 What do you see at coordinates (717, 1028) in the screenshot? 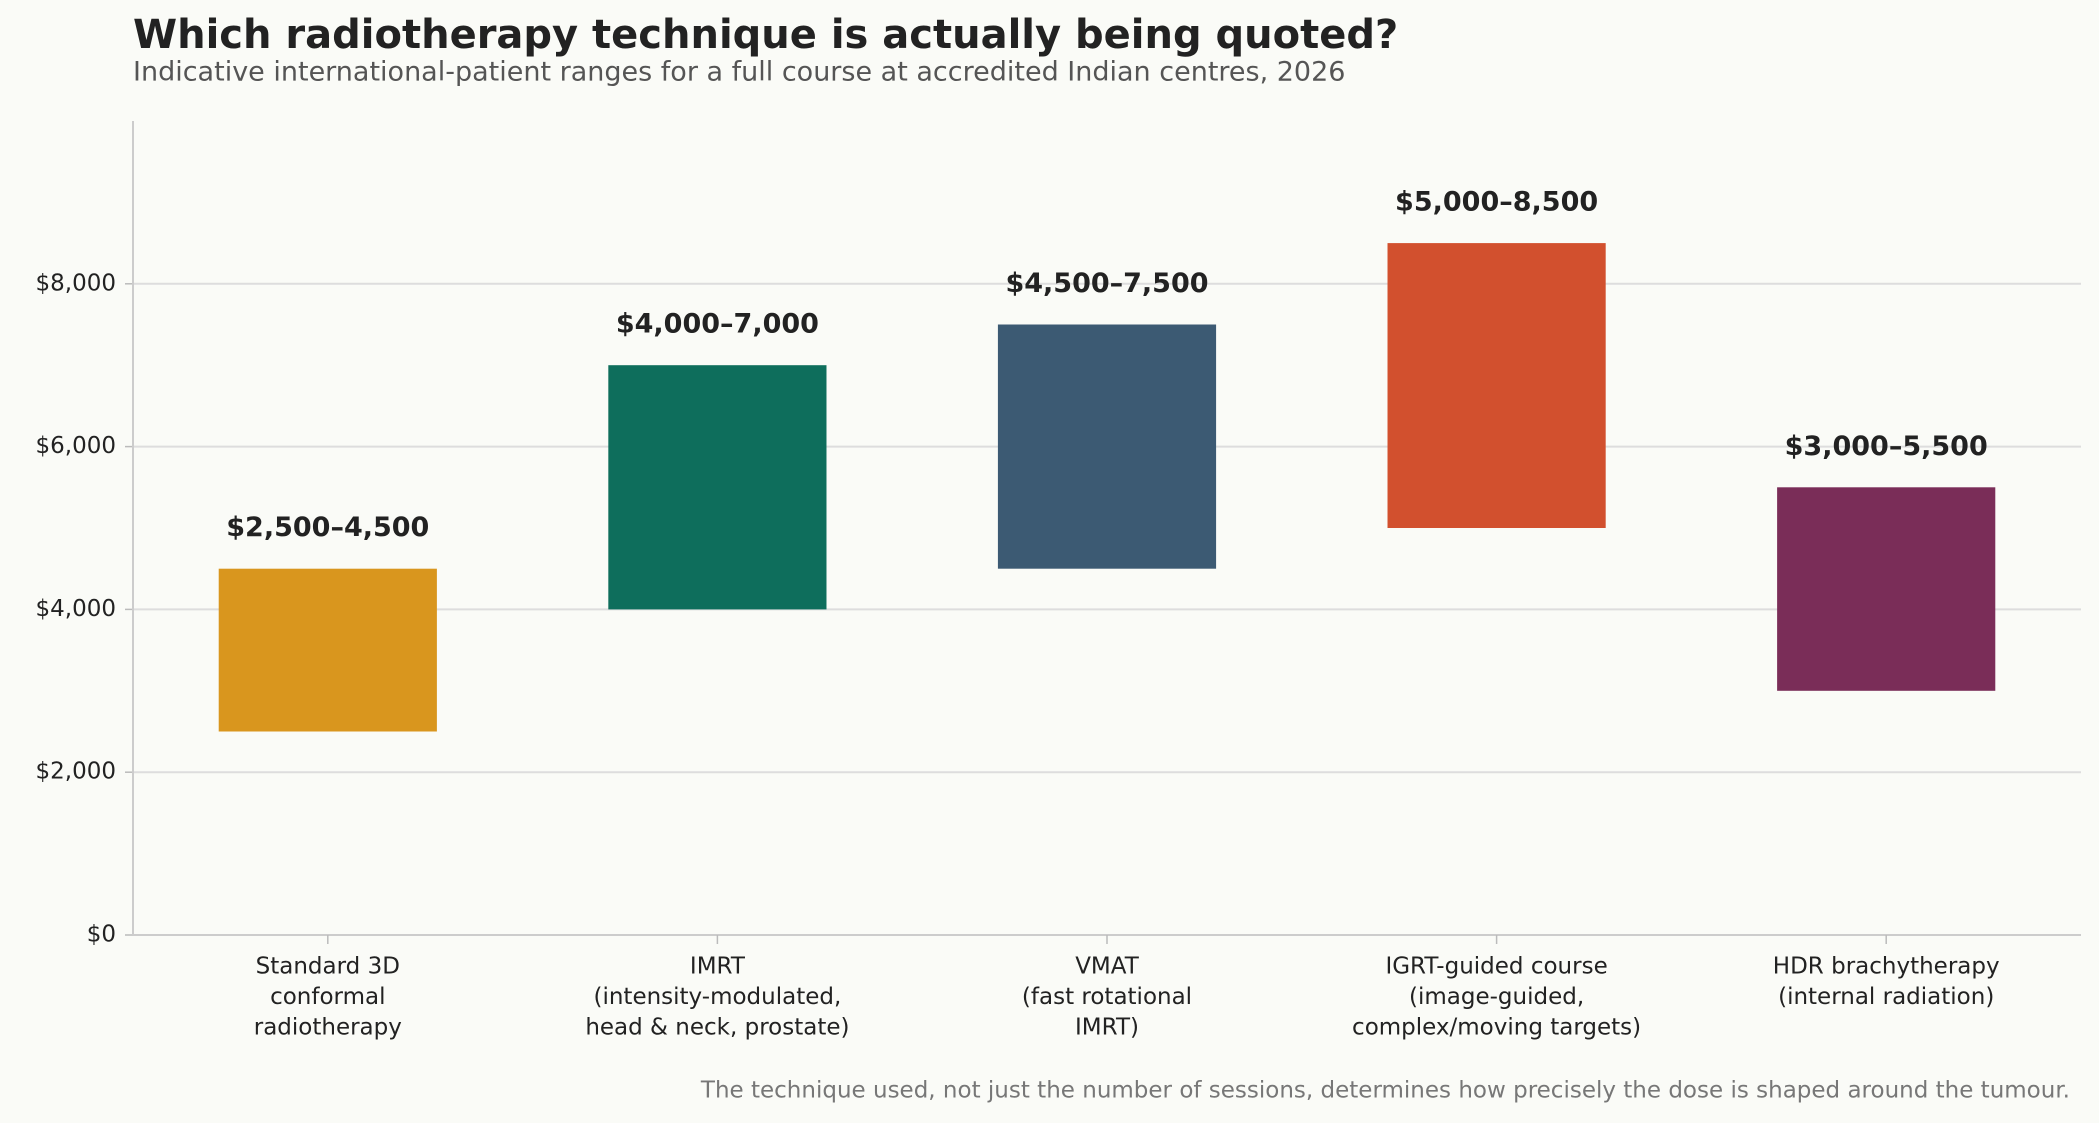
I see `x-tick-label: head & neck, prostate)` at bounding box center [717, 1028].